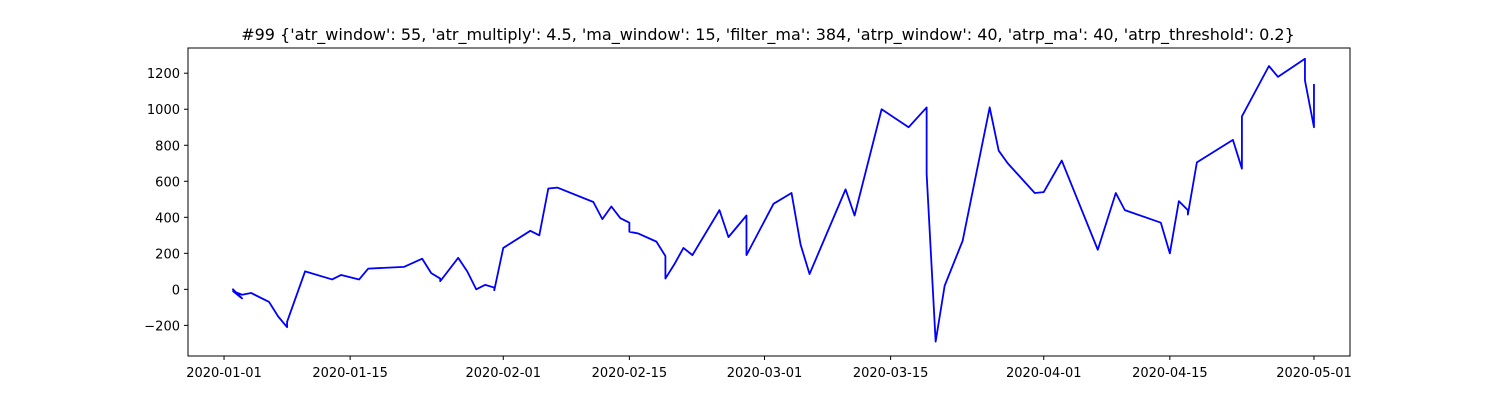 The image size is (1500, 400). What do you see at coordinates (224, 373) in the screenshot?
I see `x-tick-label: 2020-01-01` at bounding box center [224, 373].